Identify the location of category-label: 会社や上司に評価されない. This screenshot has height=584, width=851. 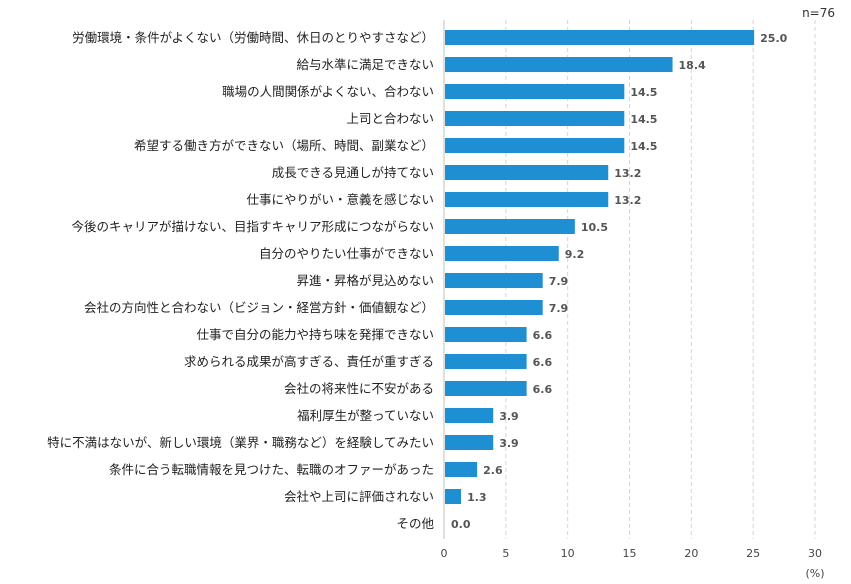
(359, 496).